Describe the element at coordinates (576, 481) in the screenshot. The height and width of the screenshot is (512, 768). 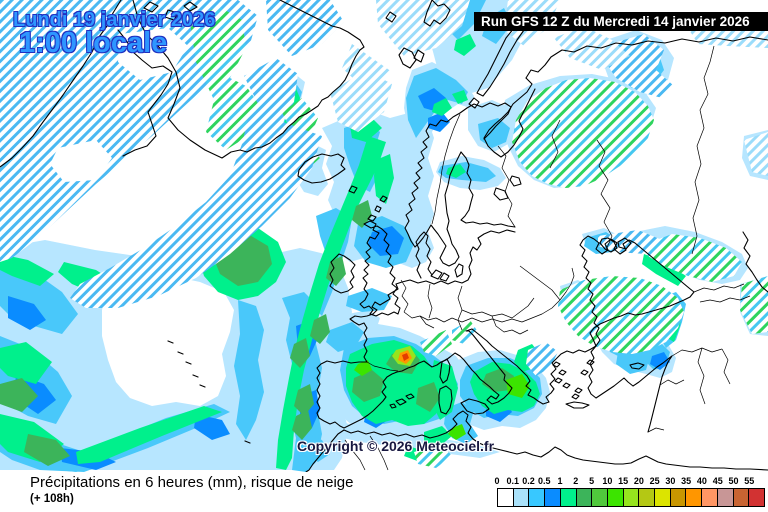
I see `scale-tick-label: 2` at that location.